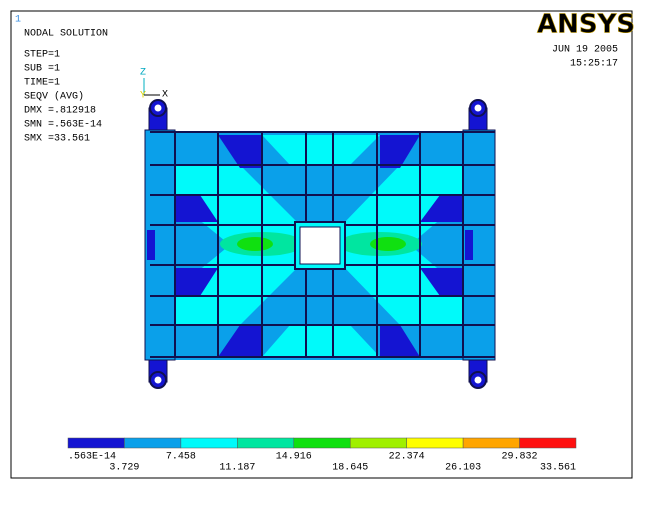 This screenshot has height=514, width=652. Describe the element at coordinates (585, 50) in the screenshot. I see `date: JUN 19 2005` at that location.